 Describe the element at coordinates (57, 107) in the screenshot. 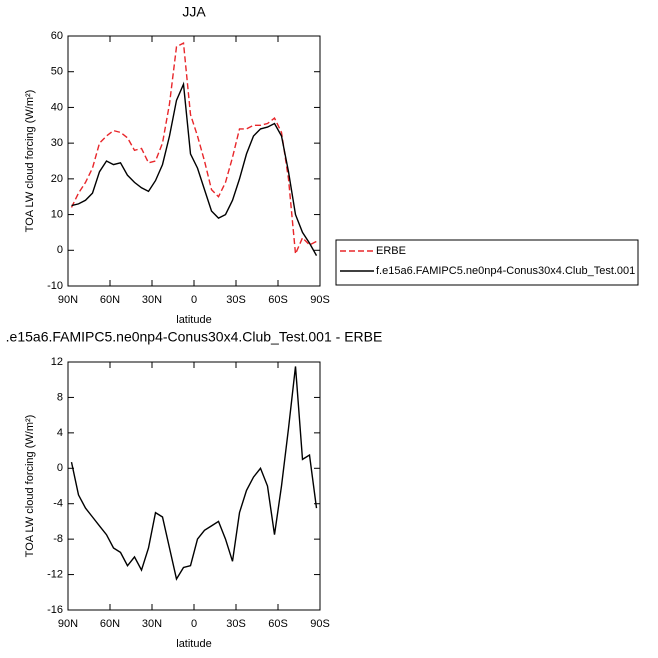

I see `y-tick-label: 40` at that location.